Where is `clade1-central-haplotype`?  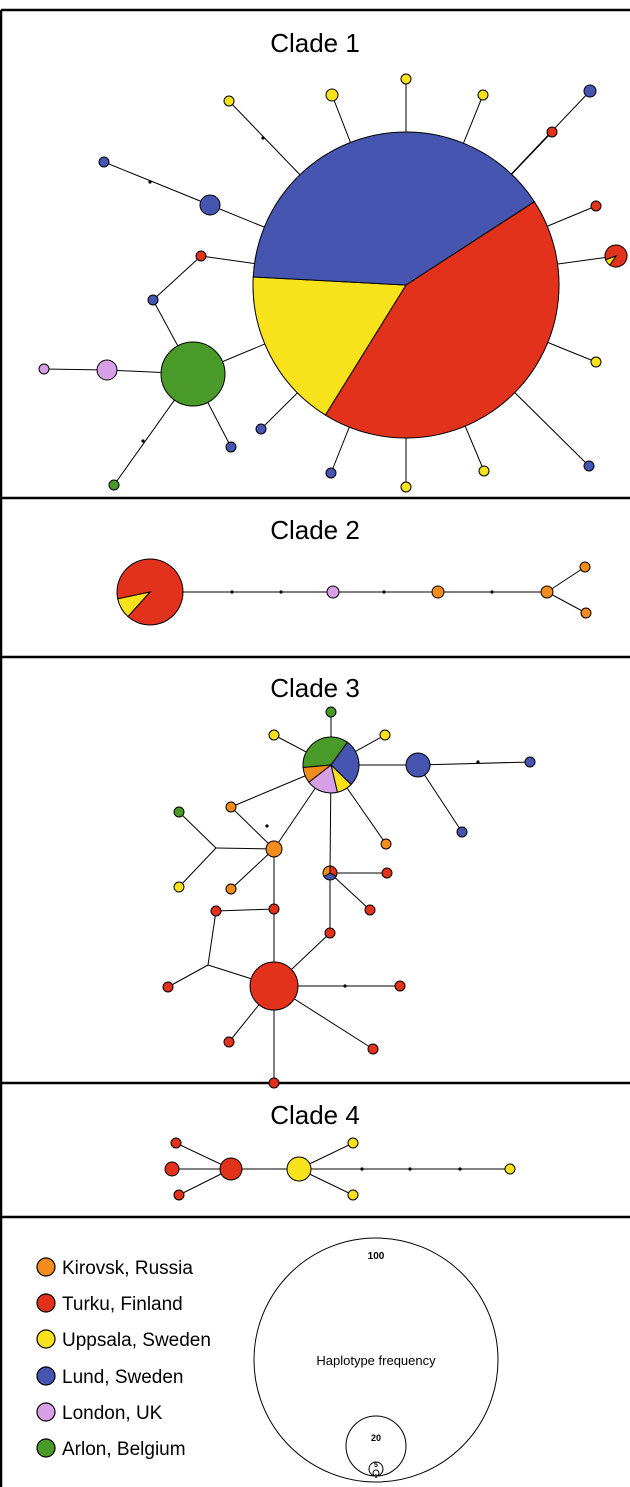 clade1-central-haplotype is located at coordinates (406, 285).